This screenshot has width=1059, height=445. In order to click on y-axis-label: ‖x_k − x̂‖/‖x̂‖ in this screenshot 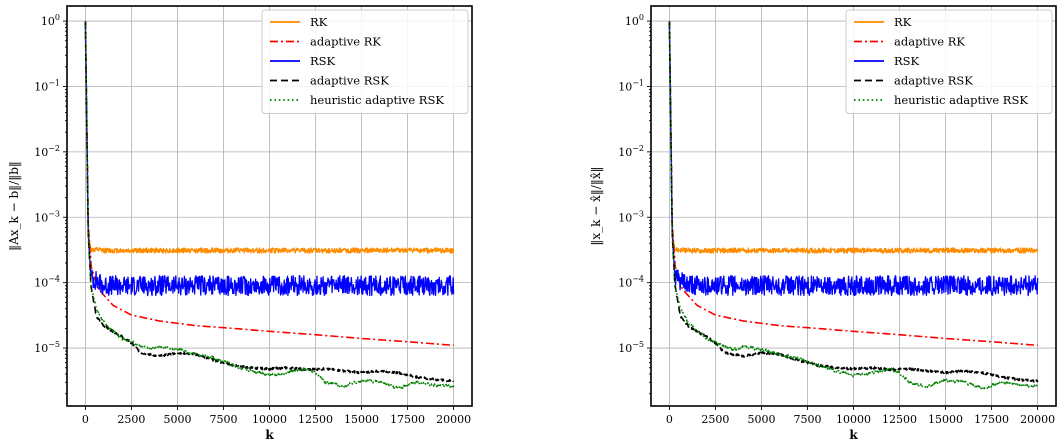, I will do `click(596, 205)`.